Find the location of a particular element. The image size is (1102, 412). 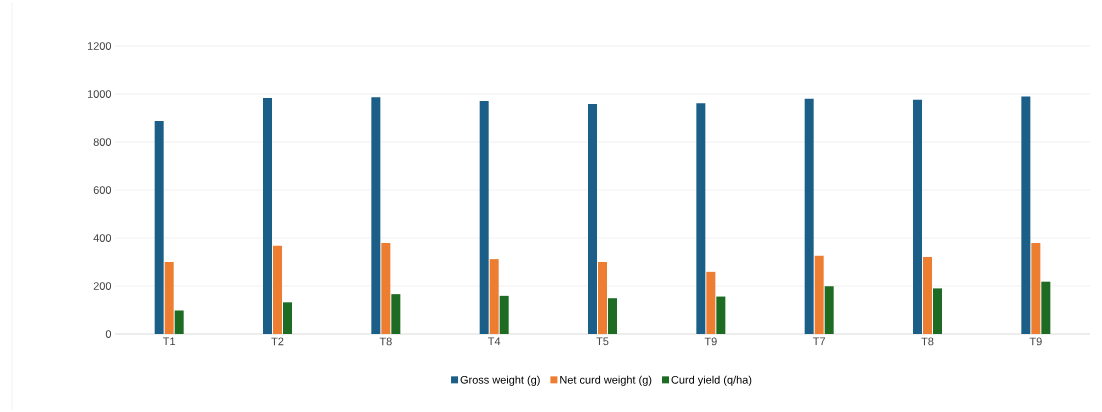

y-tick-label: 1200 is located at coordinates (99, 46).